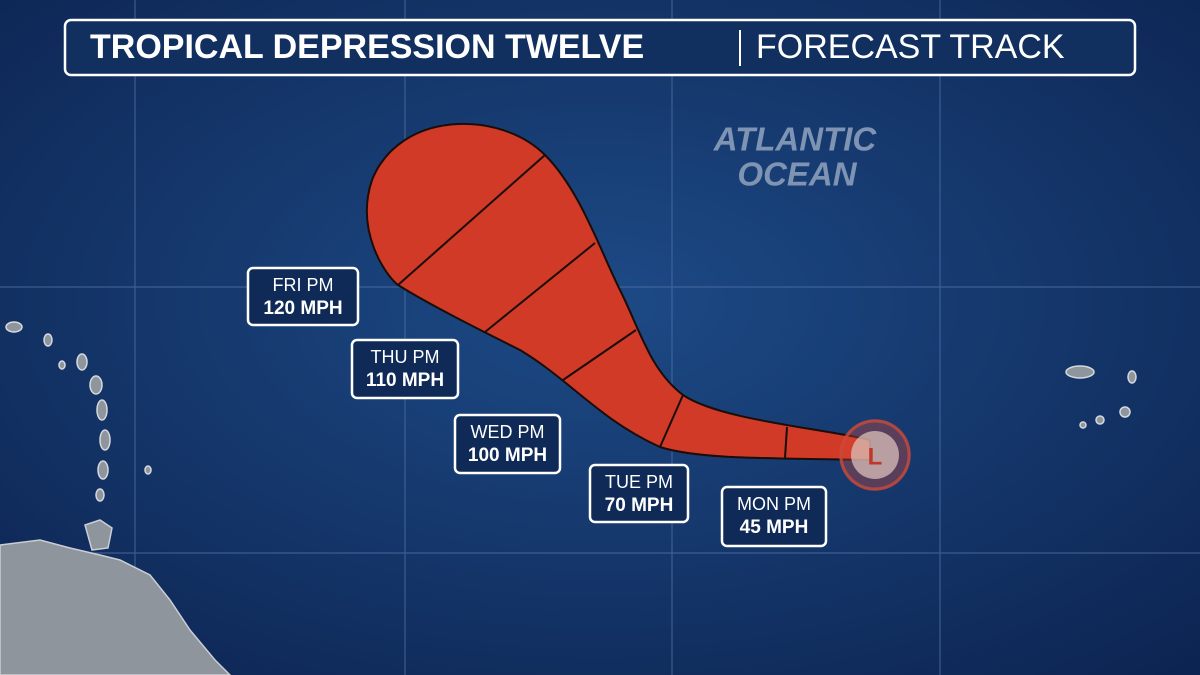 The width and height of the screenshot is (1200, 675). Describe the element at coordinates (774, 527) in the screenshot. I see `forecast-wind: 45 MPH` at that location.